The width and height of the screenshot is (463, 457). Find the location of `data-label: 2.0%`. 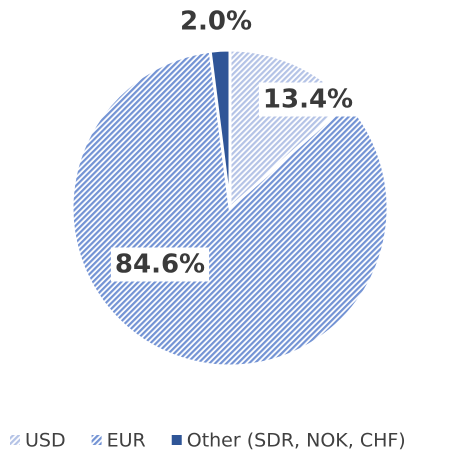

data-label: 2.0% is located at coordinates (216, 22).